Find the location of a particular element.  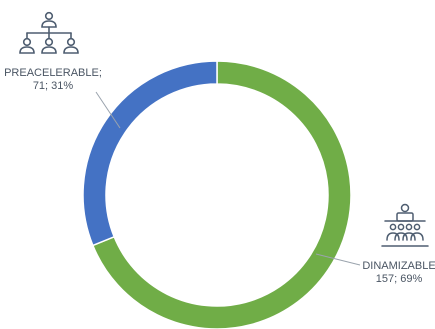

org-hierarchy-icon is located at coordinates (49, 32).